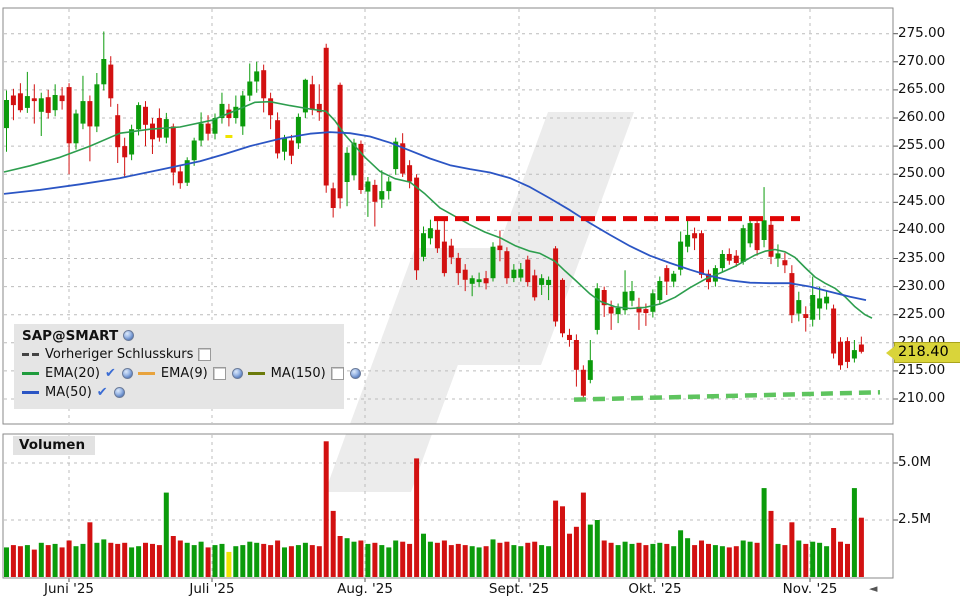 The width and height of the screenshot is (960, 600). I want to click on scroll-left-icon: ◄, so click(873, 588).